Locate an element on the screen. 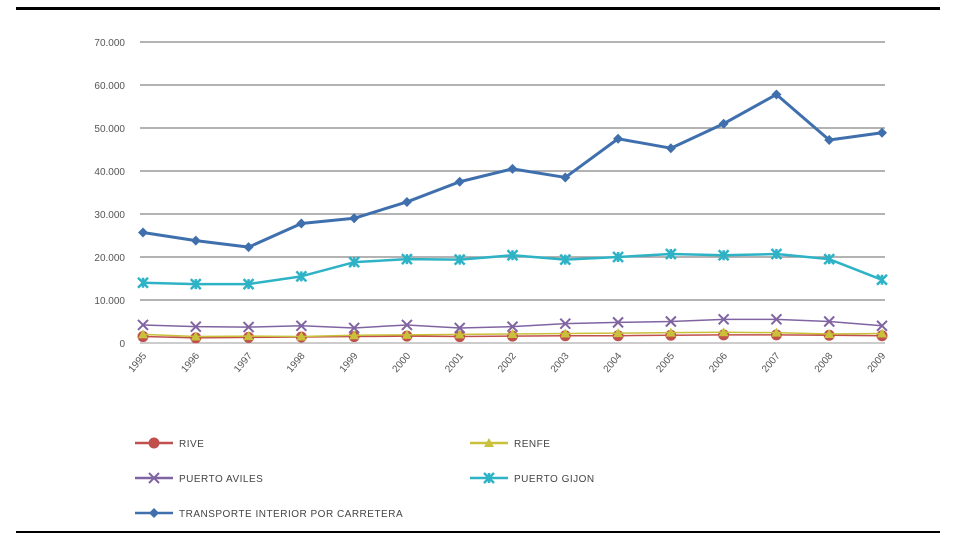  bottom-rule is located at coordinates (478, 532).